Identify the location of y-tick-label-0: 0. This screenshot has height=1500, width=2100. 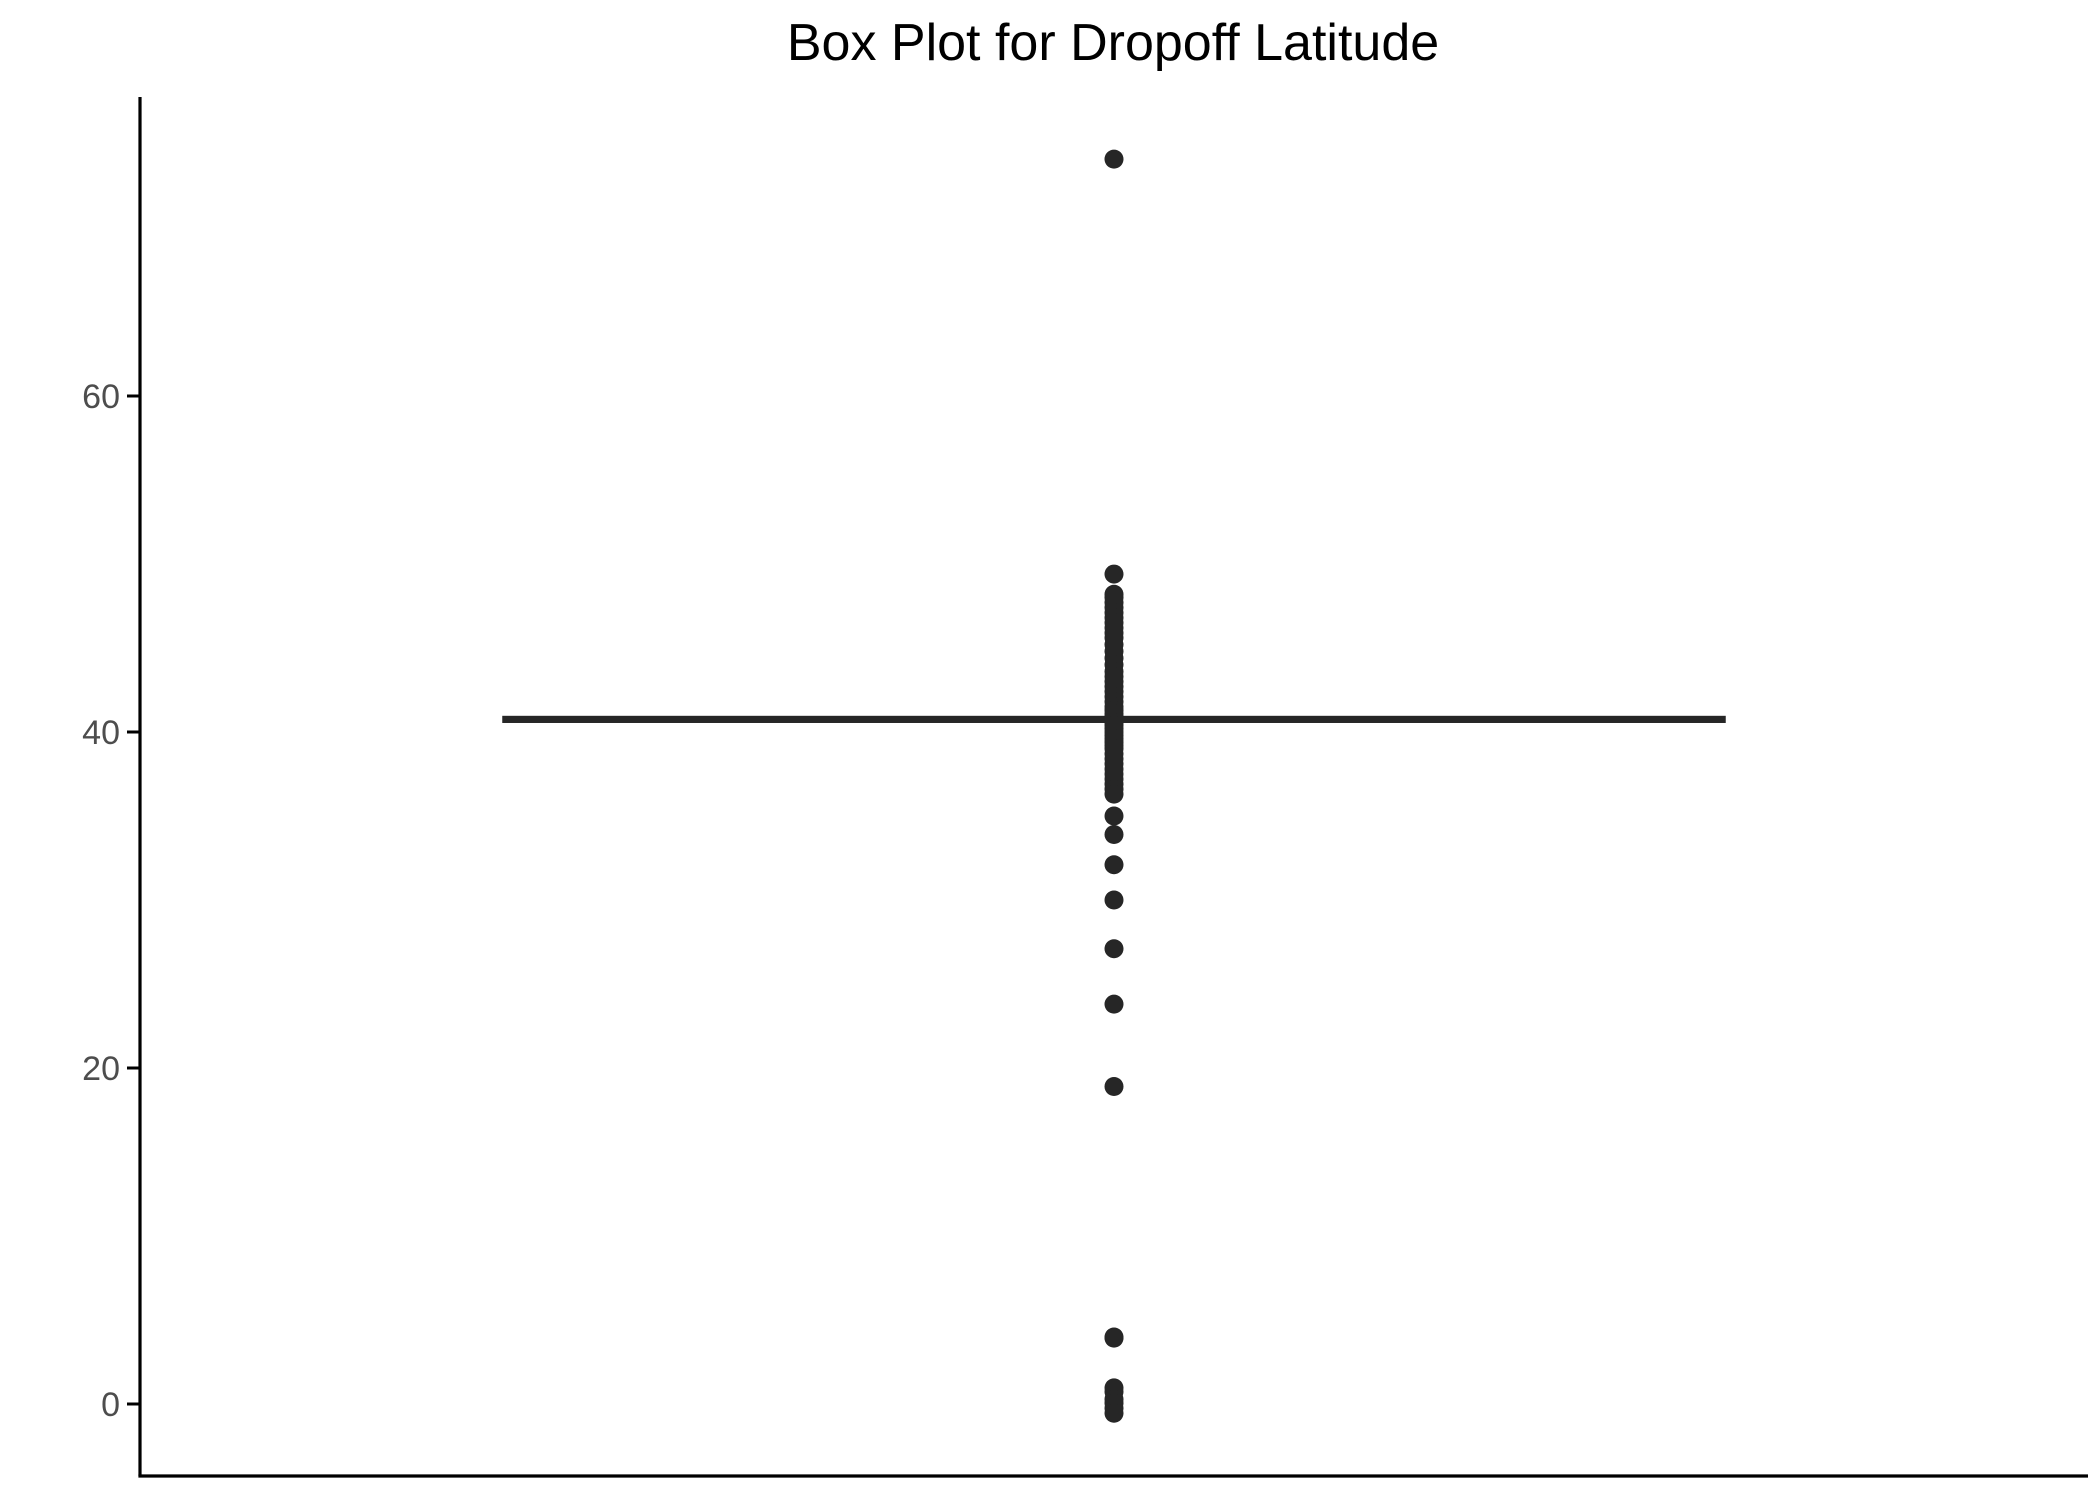
(110, 1405).